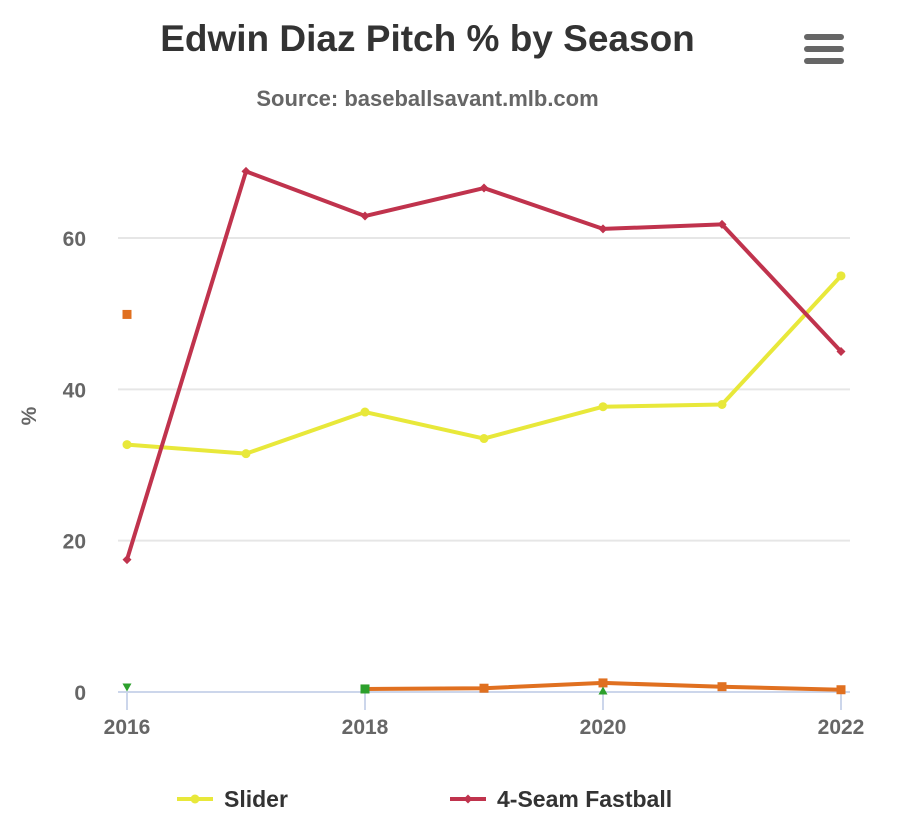 This screenshot has width=900, height=817. I want to click on chart-title: Edwin Diaz Pitch % by Season, so click(427, 38).